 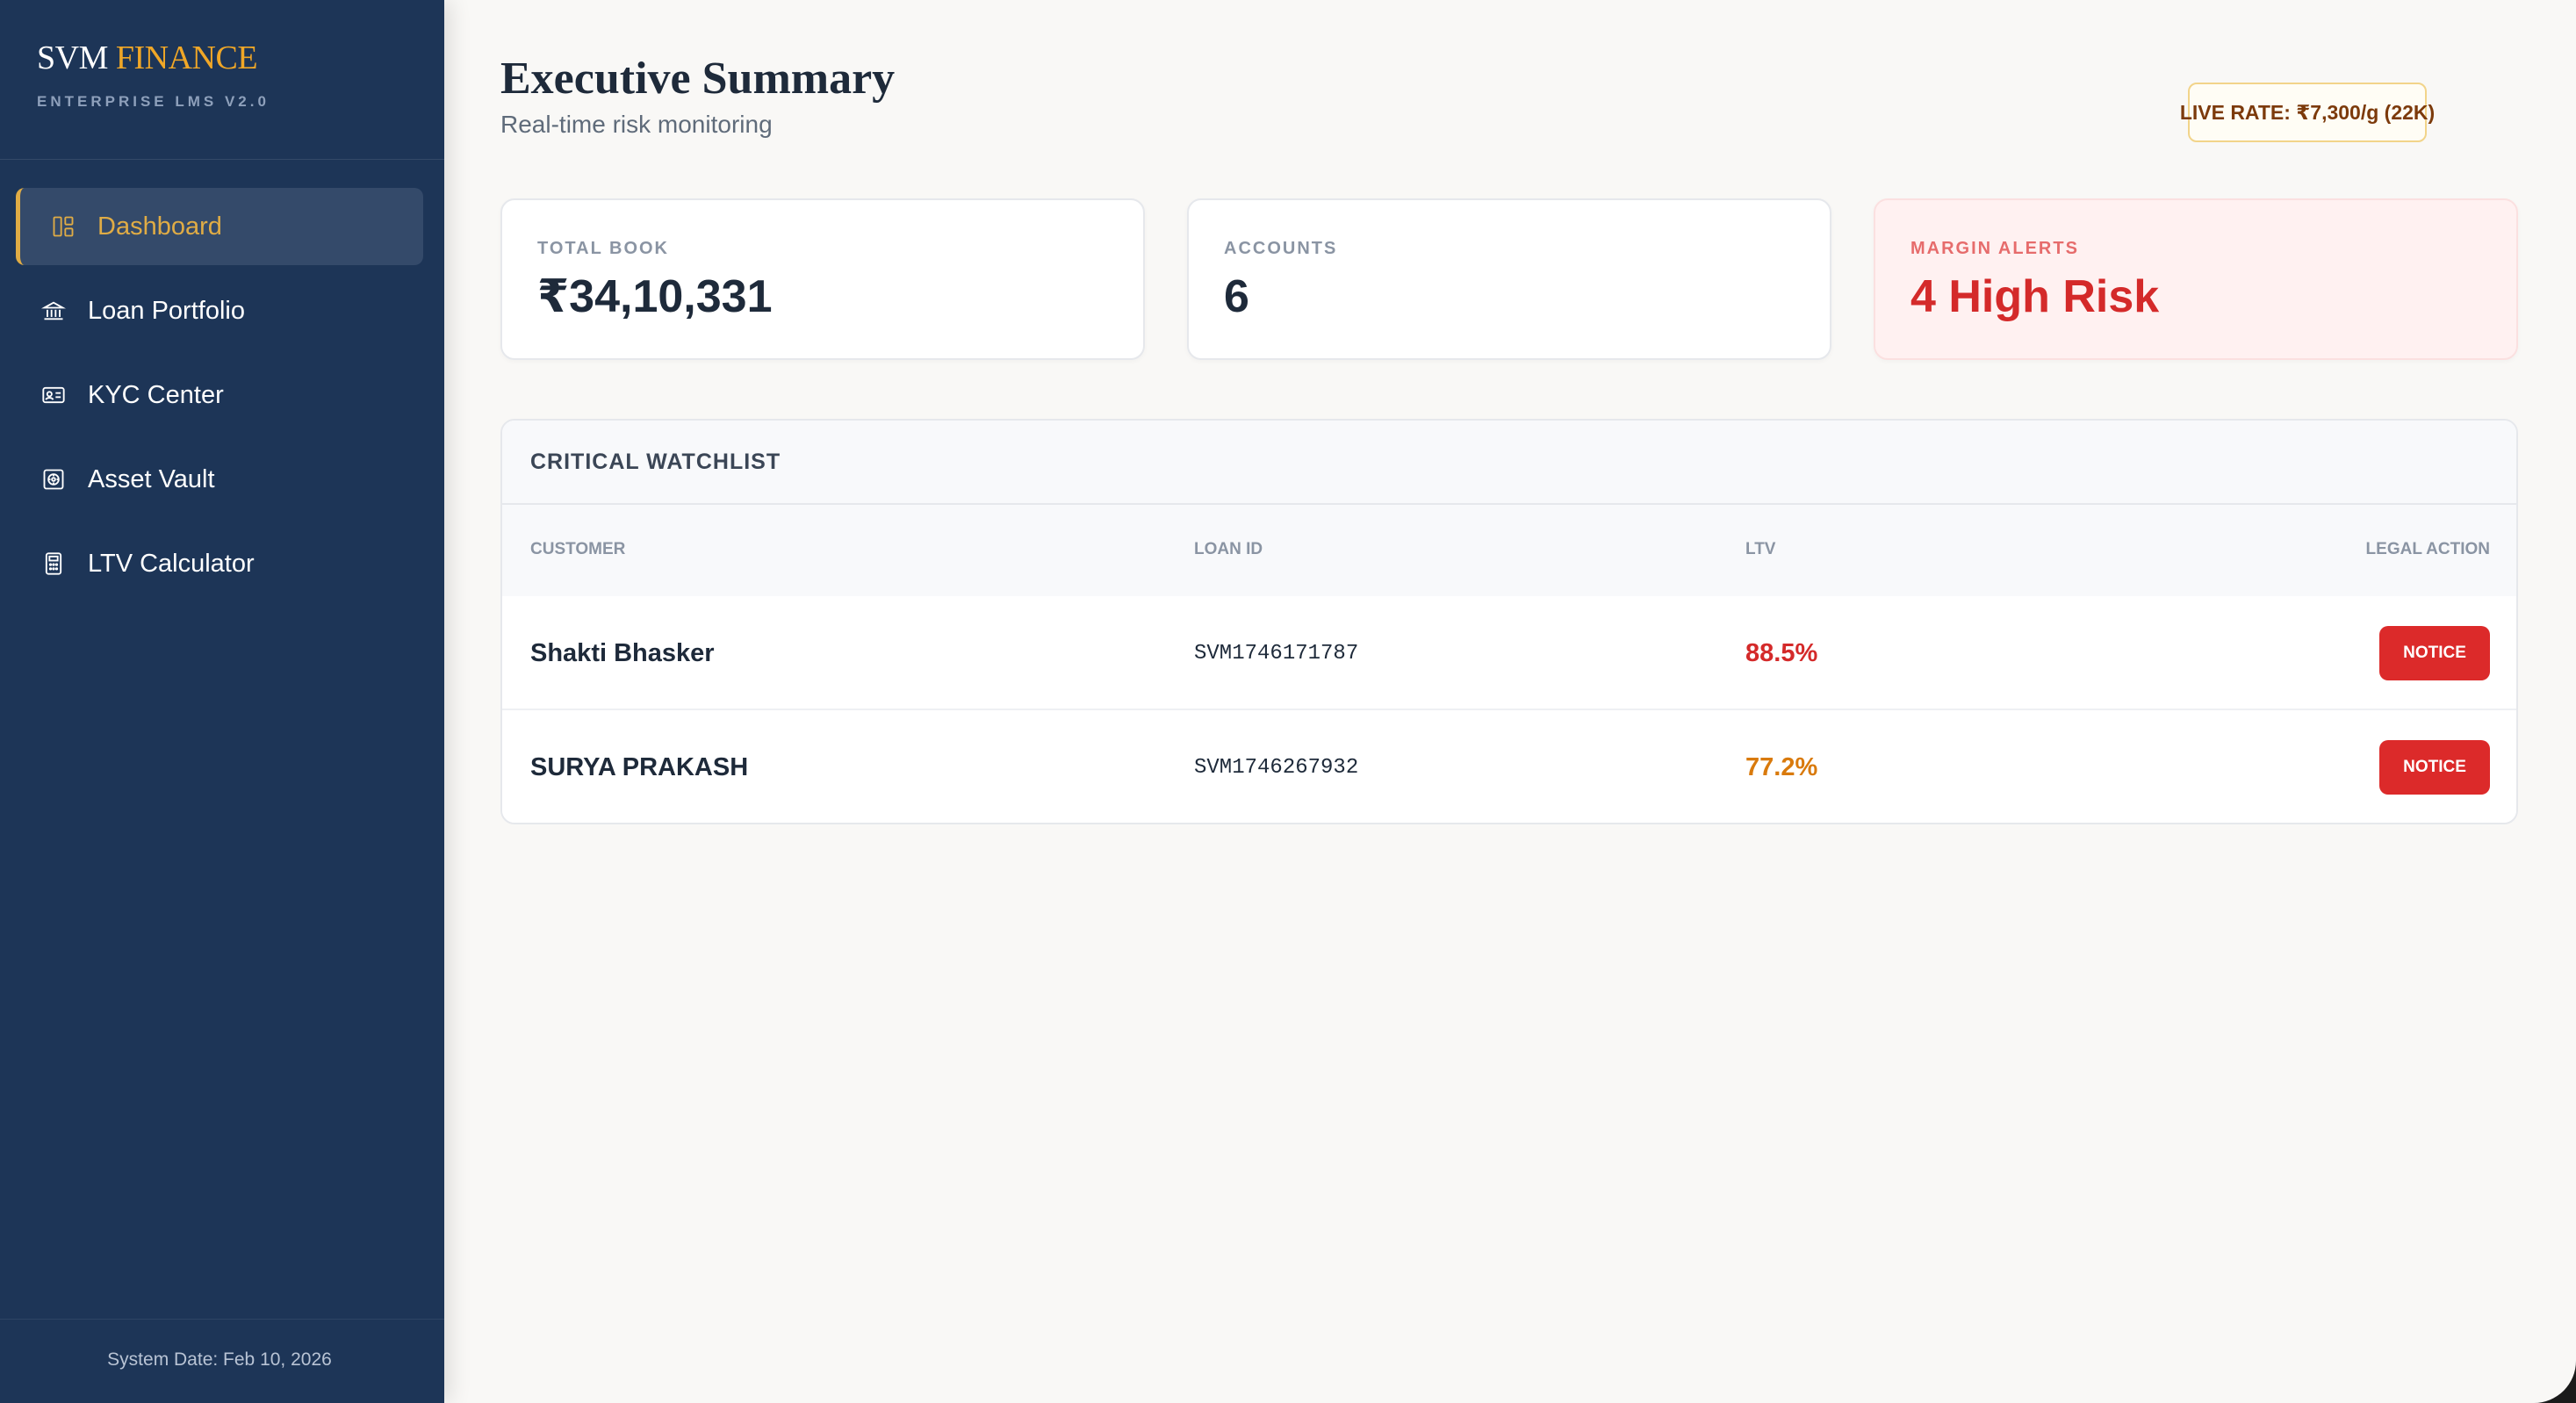 What do you see at coordinates (1781, 767) in the screenshot?
I see `ltv-value: 77.2%` at bounding box center [1781, 767].